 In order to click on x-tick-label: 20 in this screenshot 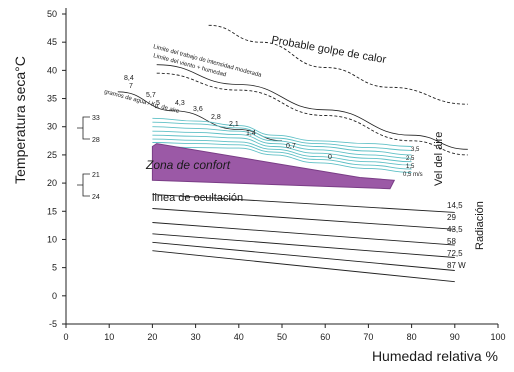, I will do `click(152, 337)`.